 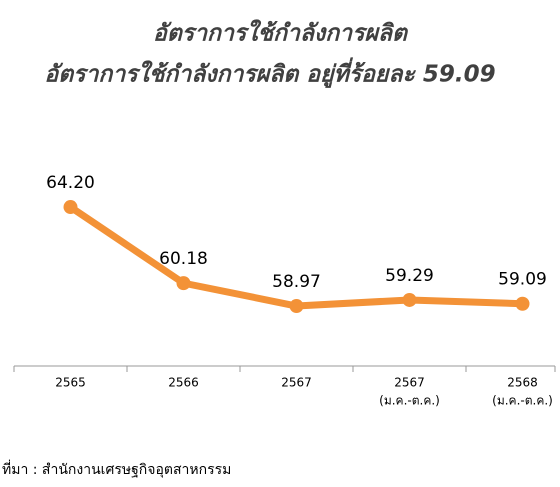 I want to click on chart-title: อัตราการใช้กำลังการผลิต, so click(x=281, y=33).